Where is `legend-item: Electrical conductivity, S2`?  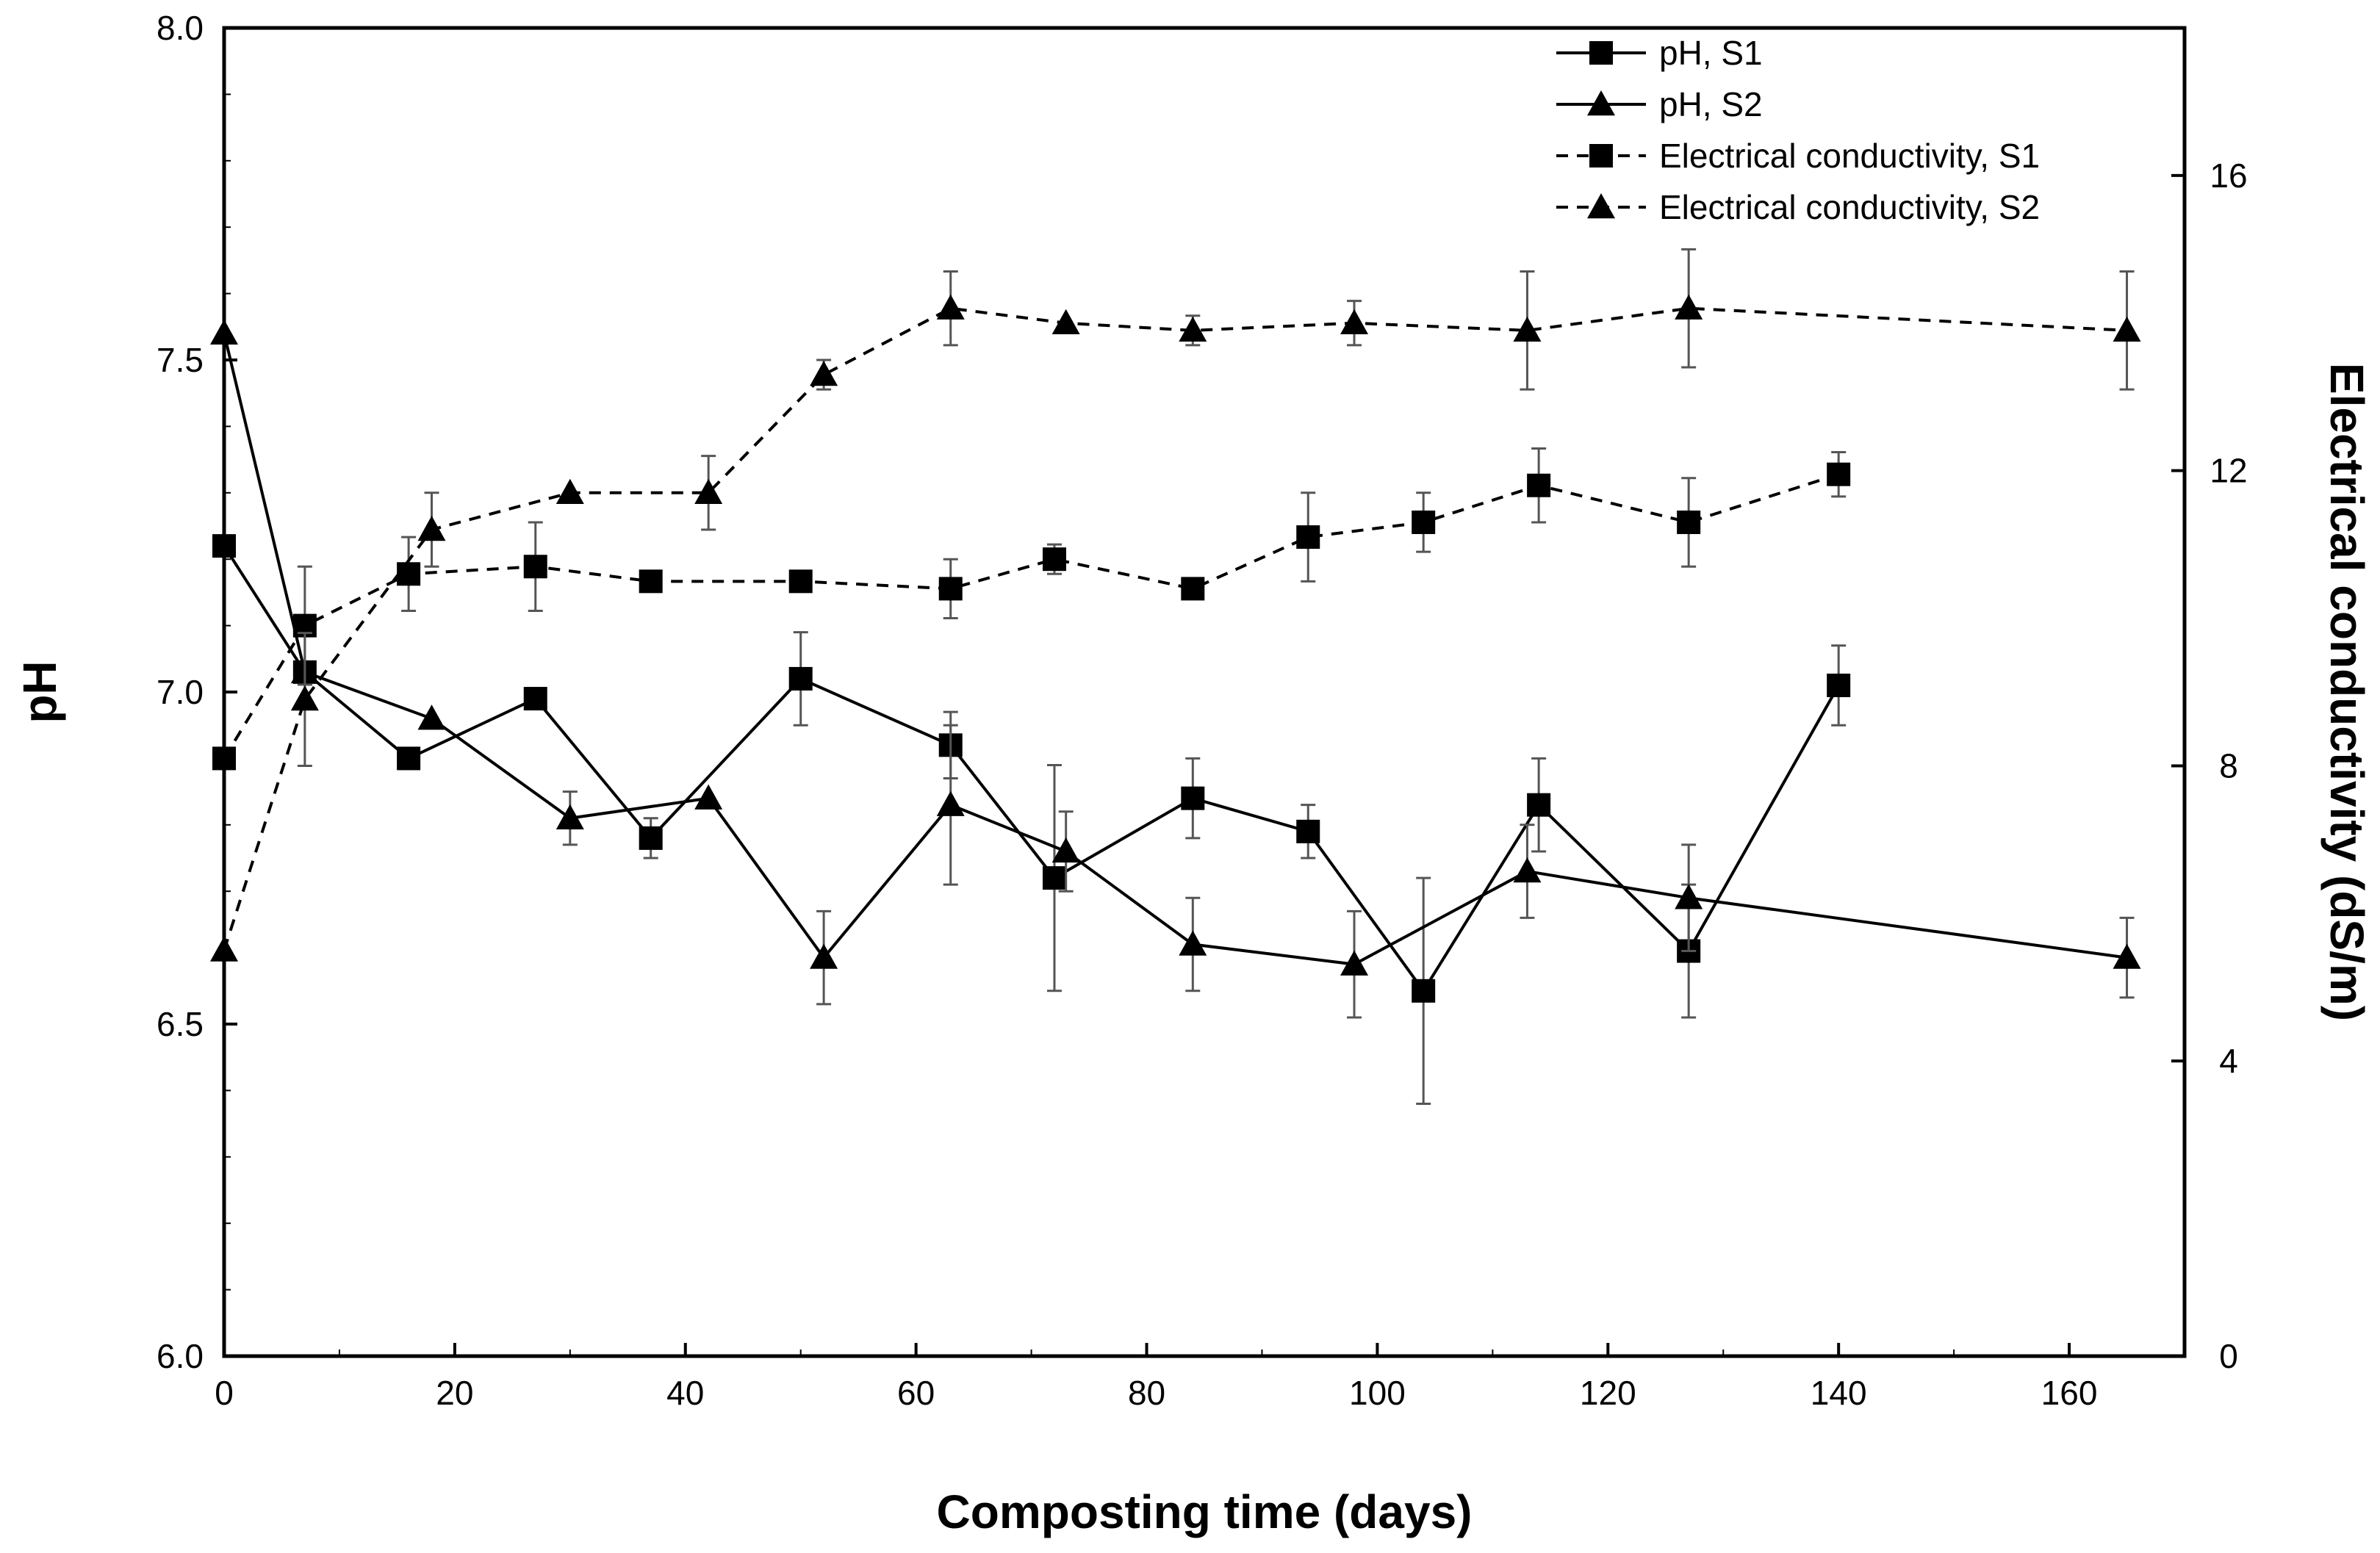
legend-item: Electrical conductivity, S2 is located at coordinates (1798, 207).